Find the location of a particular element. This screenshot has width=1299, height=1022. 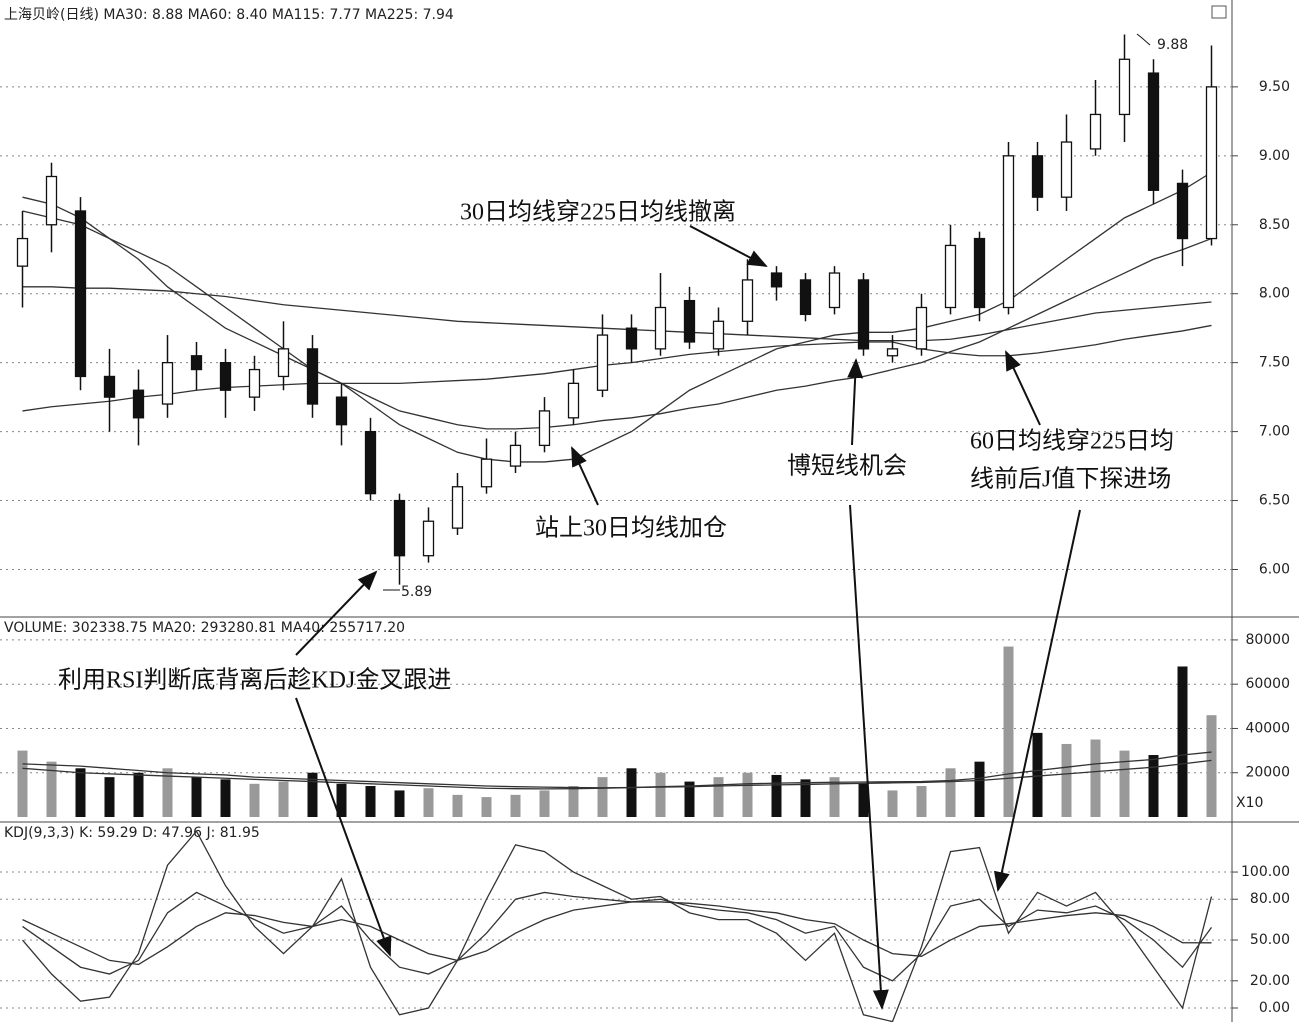

y-tick-label: 40000 is located at coordinates (1267, 728).